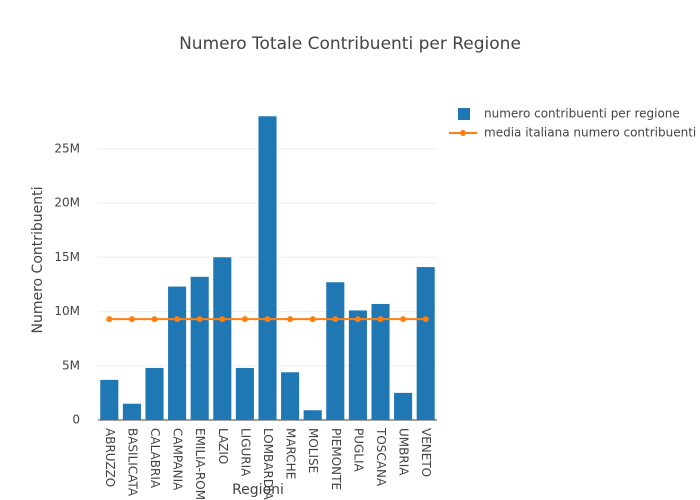  Describe the element at coordinates (350, 44) in the screenshot. I see `chart-title: Numero Totale Contribuenti per Regione` at that location.